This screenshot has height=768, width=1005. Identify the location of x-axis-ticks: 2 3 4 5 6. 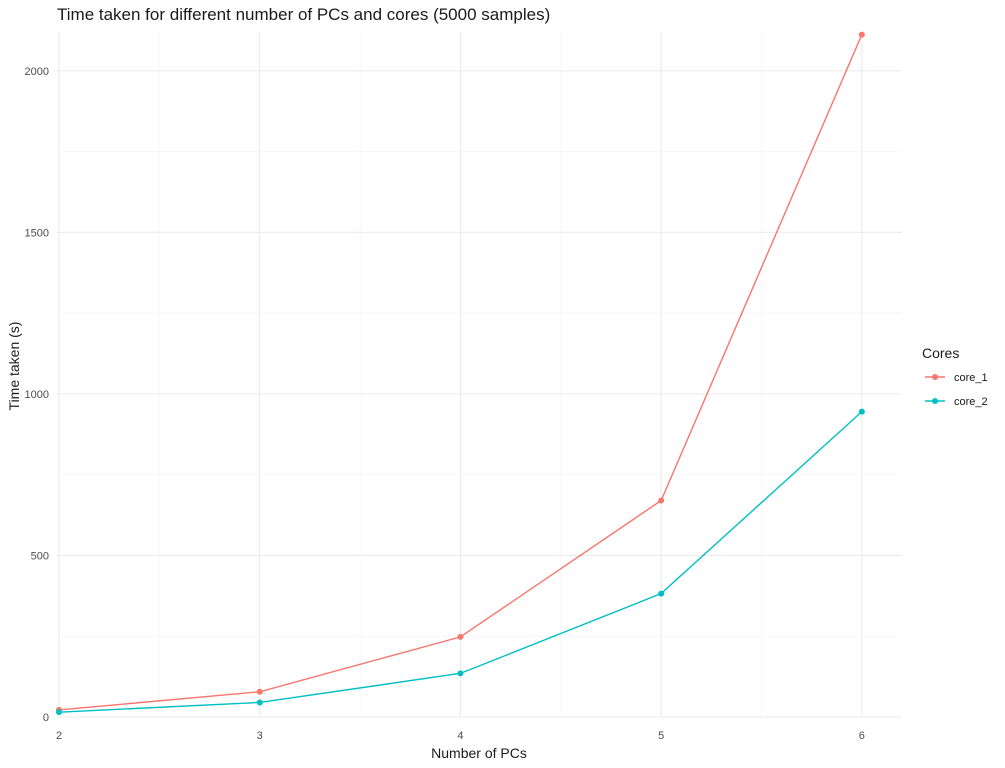
(460, 736).